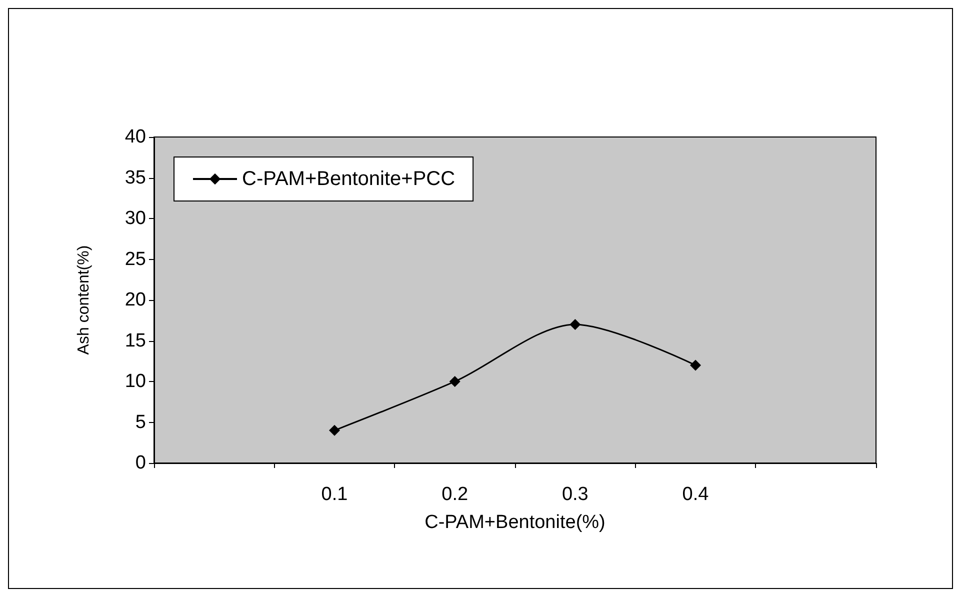  I want to click on y-tick-label: 40, so click(135, 137).